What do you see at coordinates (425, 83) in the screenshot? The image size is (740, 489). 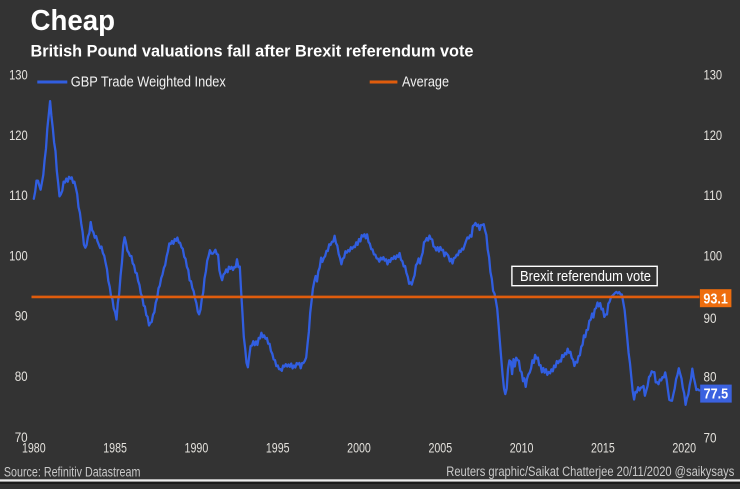 I see `svg-text: Average` at bounding box center [425, 83].